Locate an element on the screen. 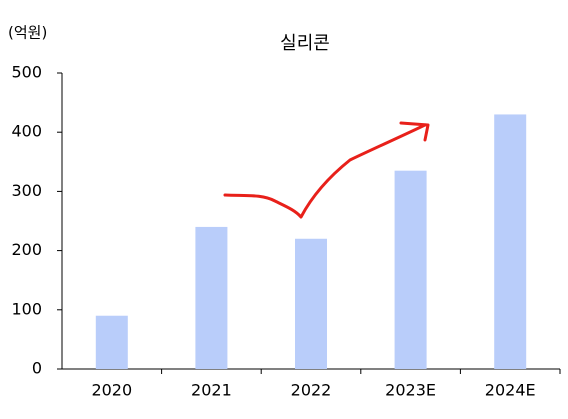 Image resolution: width=568 pixels, height=419 pixels. x-tick-label: 2021 is located at coordinates (211, 390).